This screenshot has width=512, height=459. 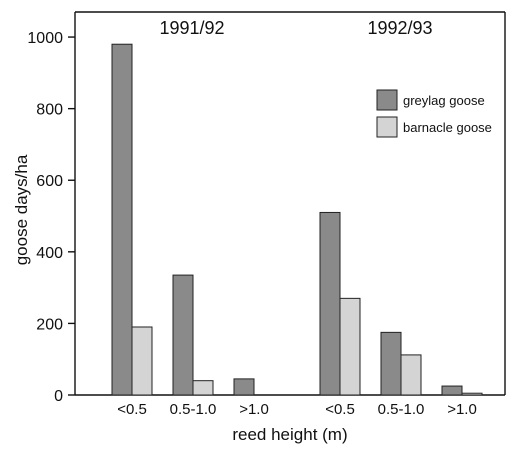 I want to click on y-ticks: 0 200 400 600 800 1000, so click(x=51, y=217).